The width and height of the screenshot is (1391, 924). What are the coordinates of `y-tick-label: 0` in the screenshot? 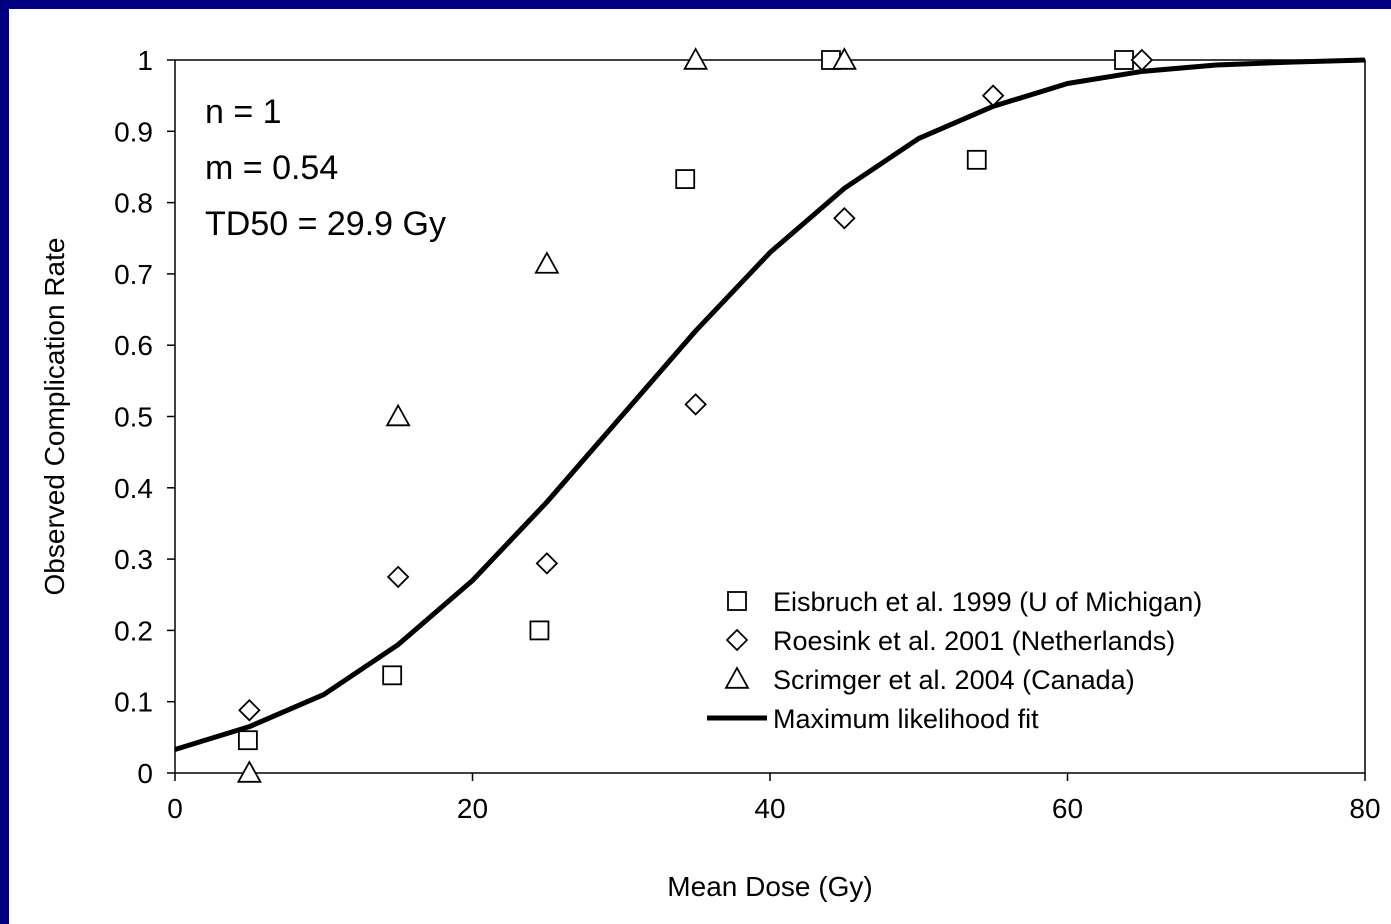 It's located at (145, 773).